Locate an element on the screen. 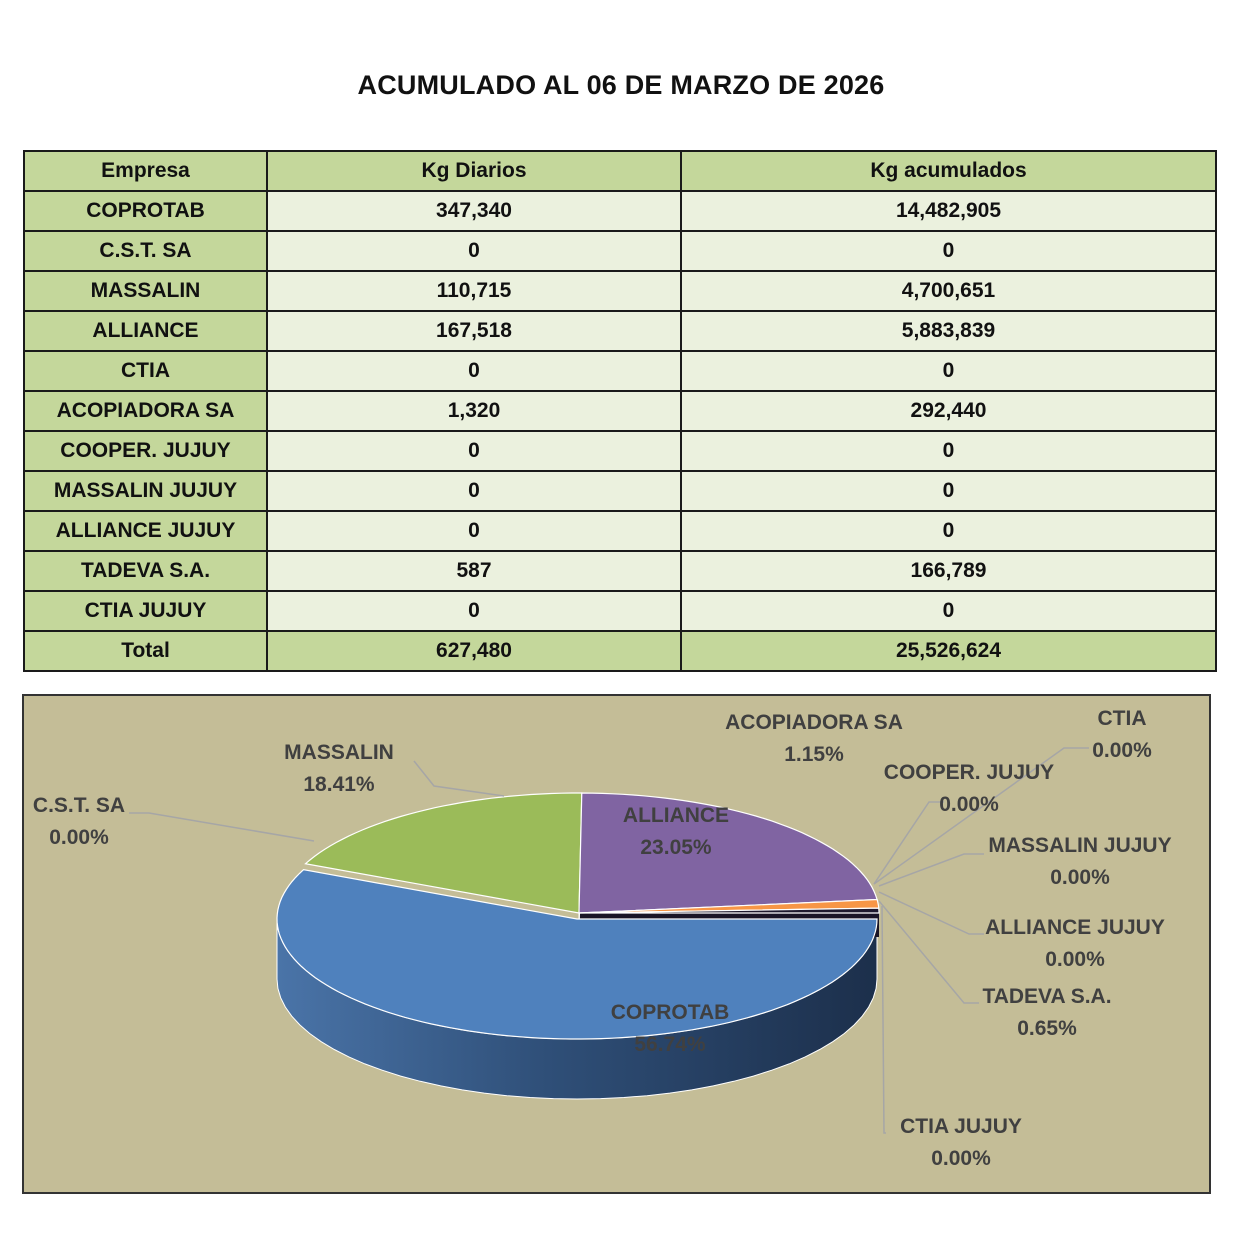 This screenshot has width=1242, height=1243. table-total-row: Total 627,480 25,526,624 is located at coordinates (620, 651).